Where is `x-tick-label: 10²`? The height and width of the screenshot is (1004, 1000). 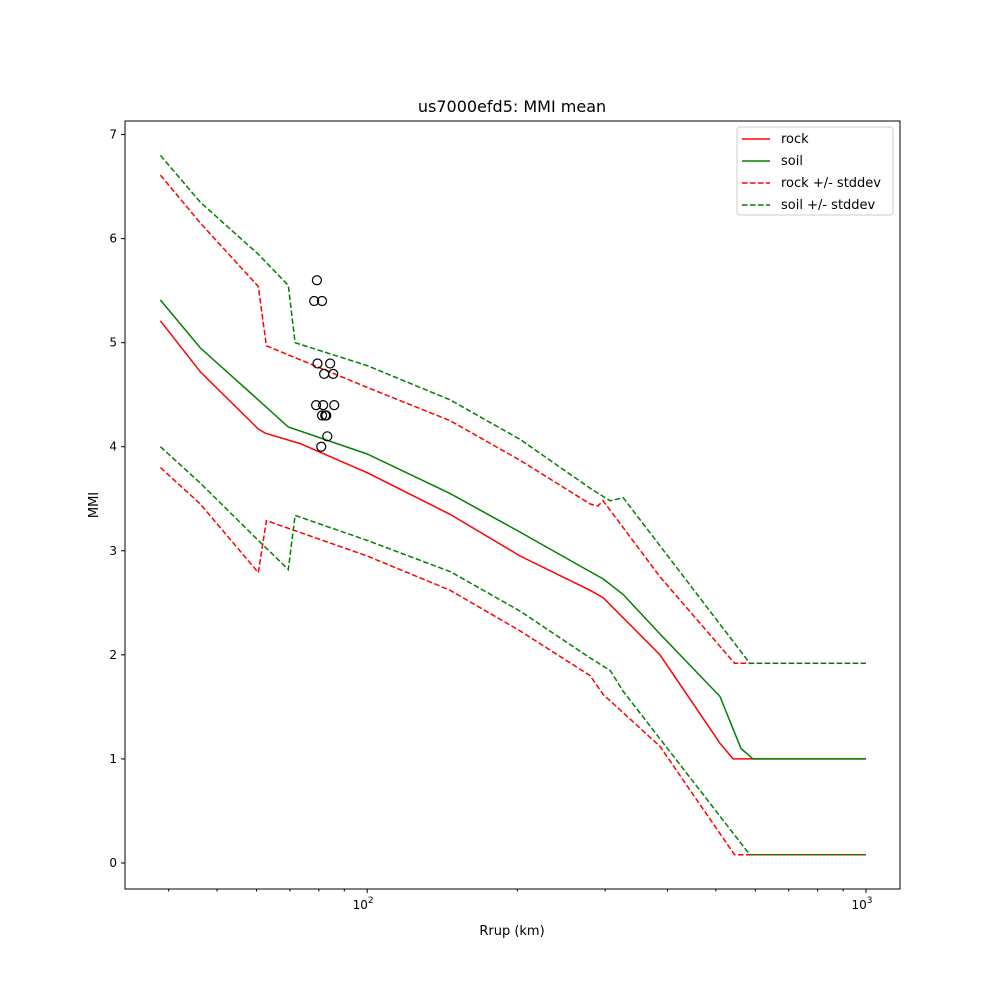
x-tick-label: 10² is located at coordinates (363, 904).